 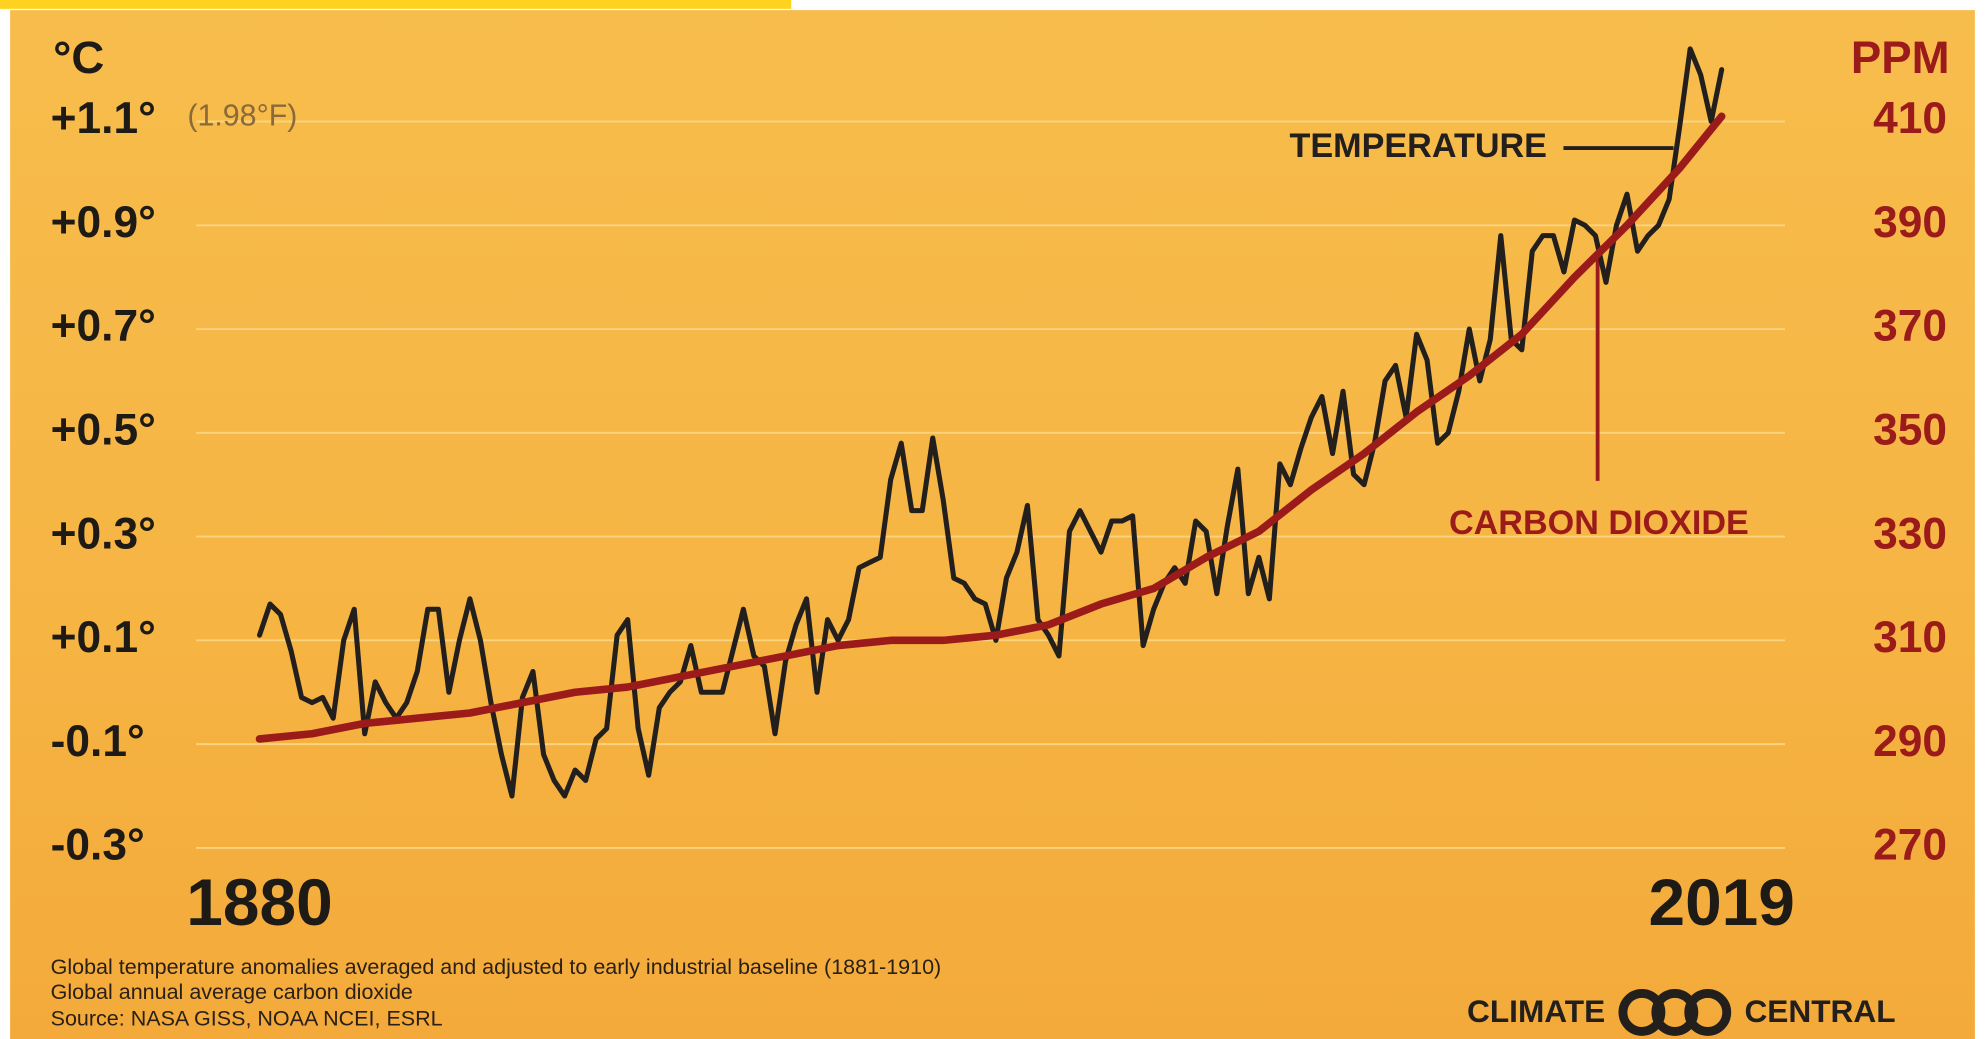 What do you see at coordinates (78, 57) in the screenshot?
I see `y-axis-unit: °C` at bounding box center [78, 57].